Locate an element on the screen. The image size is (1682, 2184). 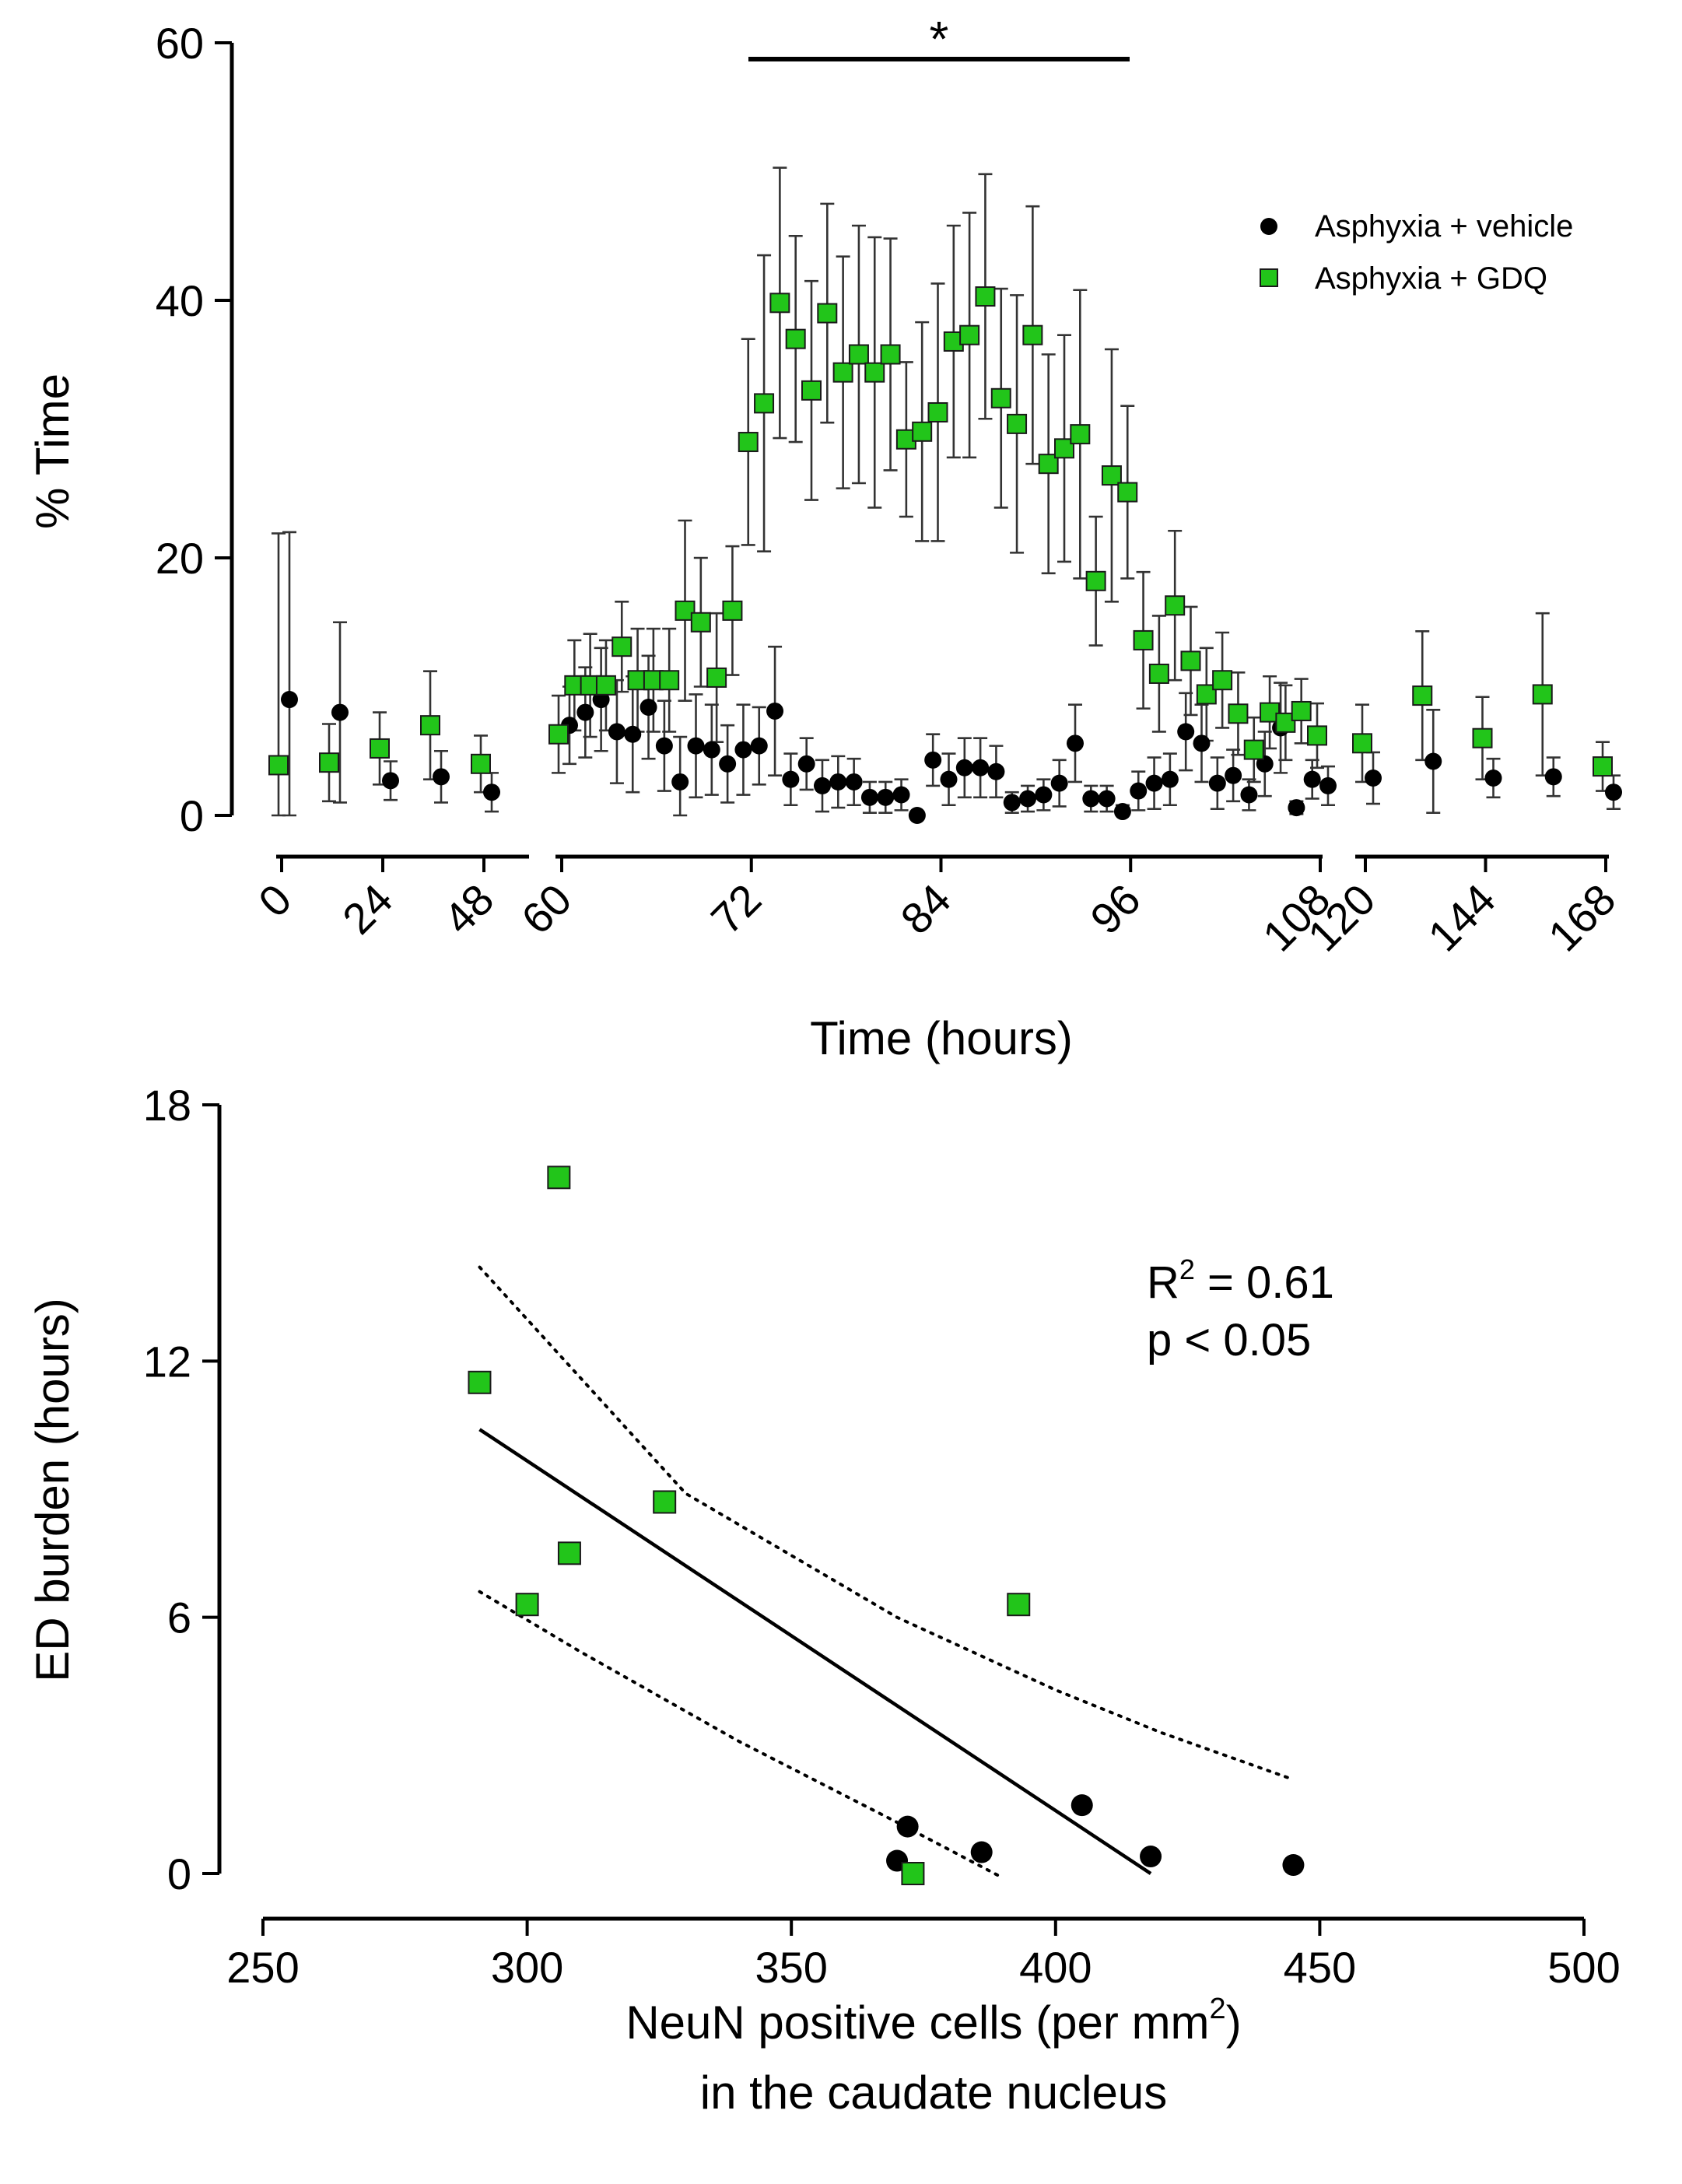
chart2-y-tick-label: 18 is located at coordinates (167, 1105).